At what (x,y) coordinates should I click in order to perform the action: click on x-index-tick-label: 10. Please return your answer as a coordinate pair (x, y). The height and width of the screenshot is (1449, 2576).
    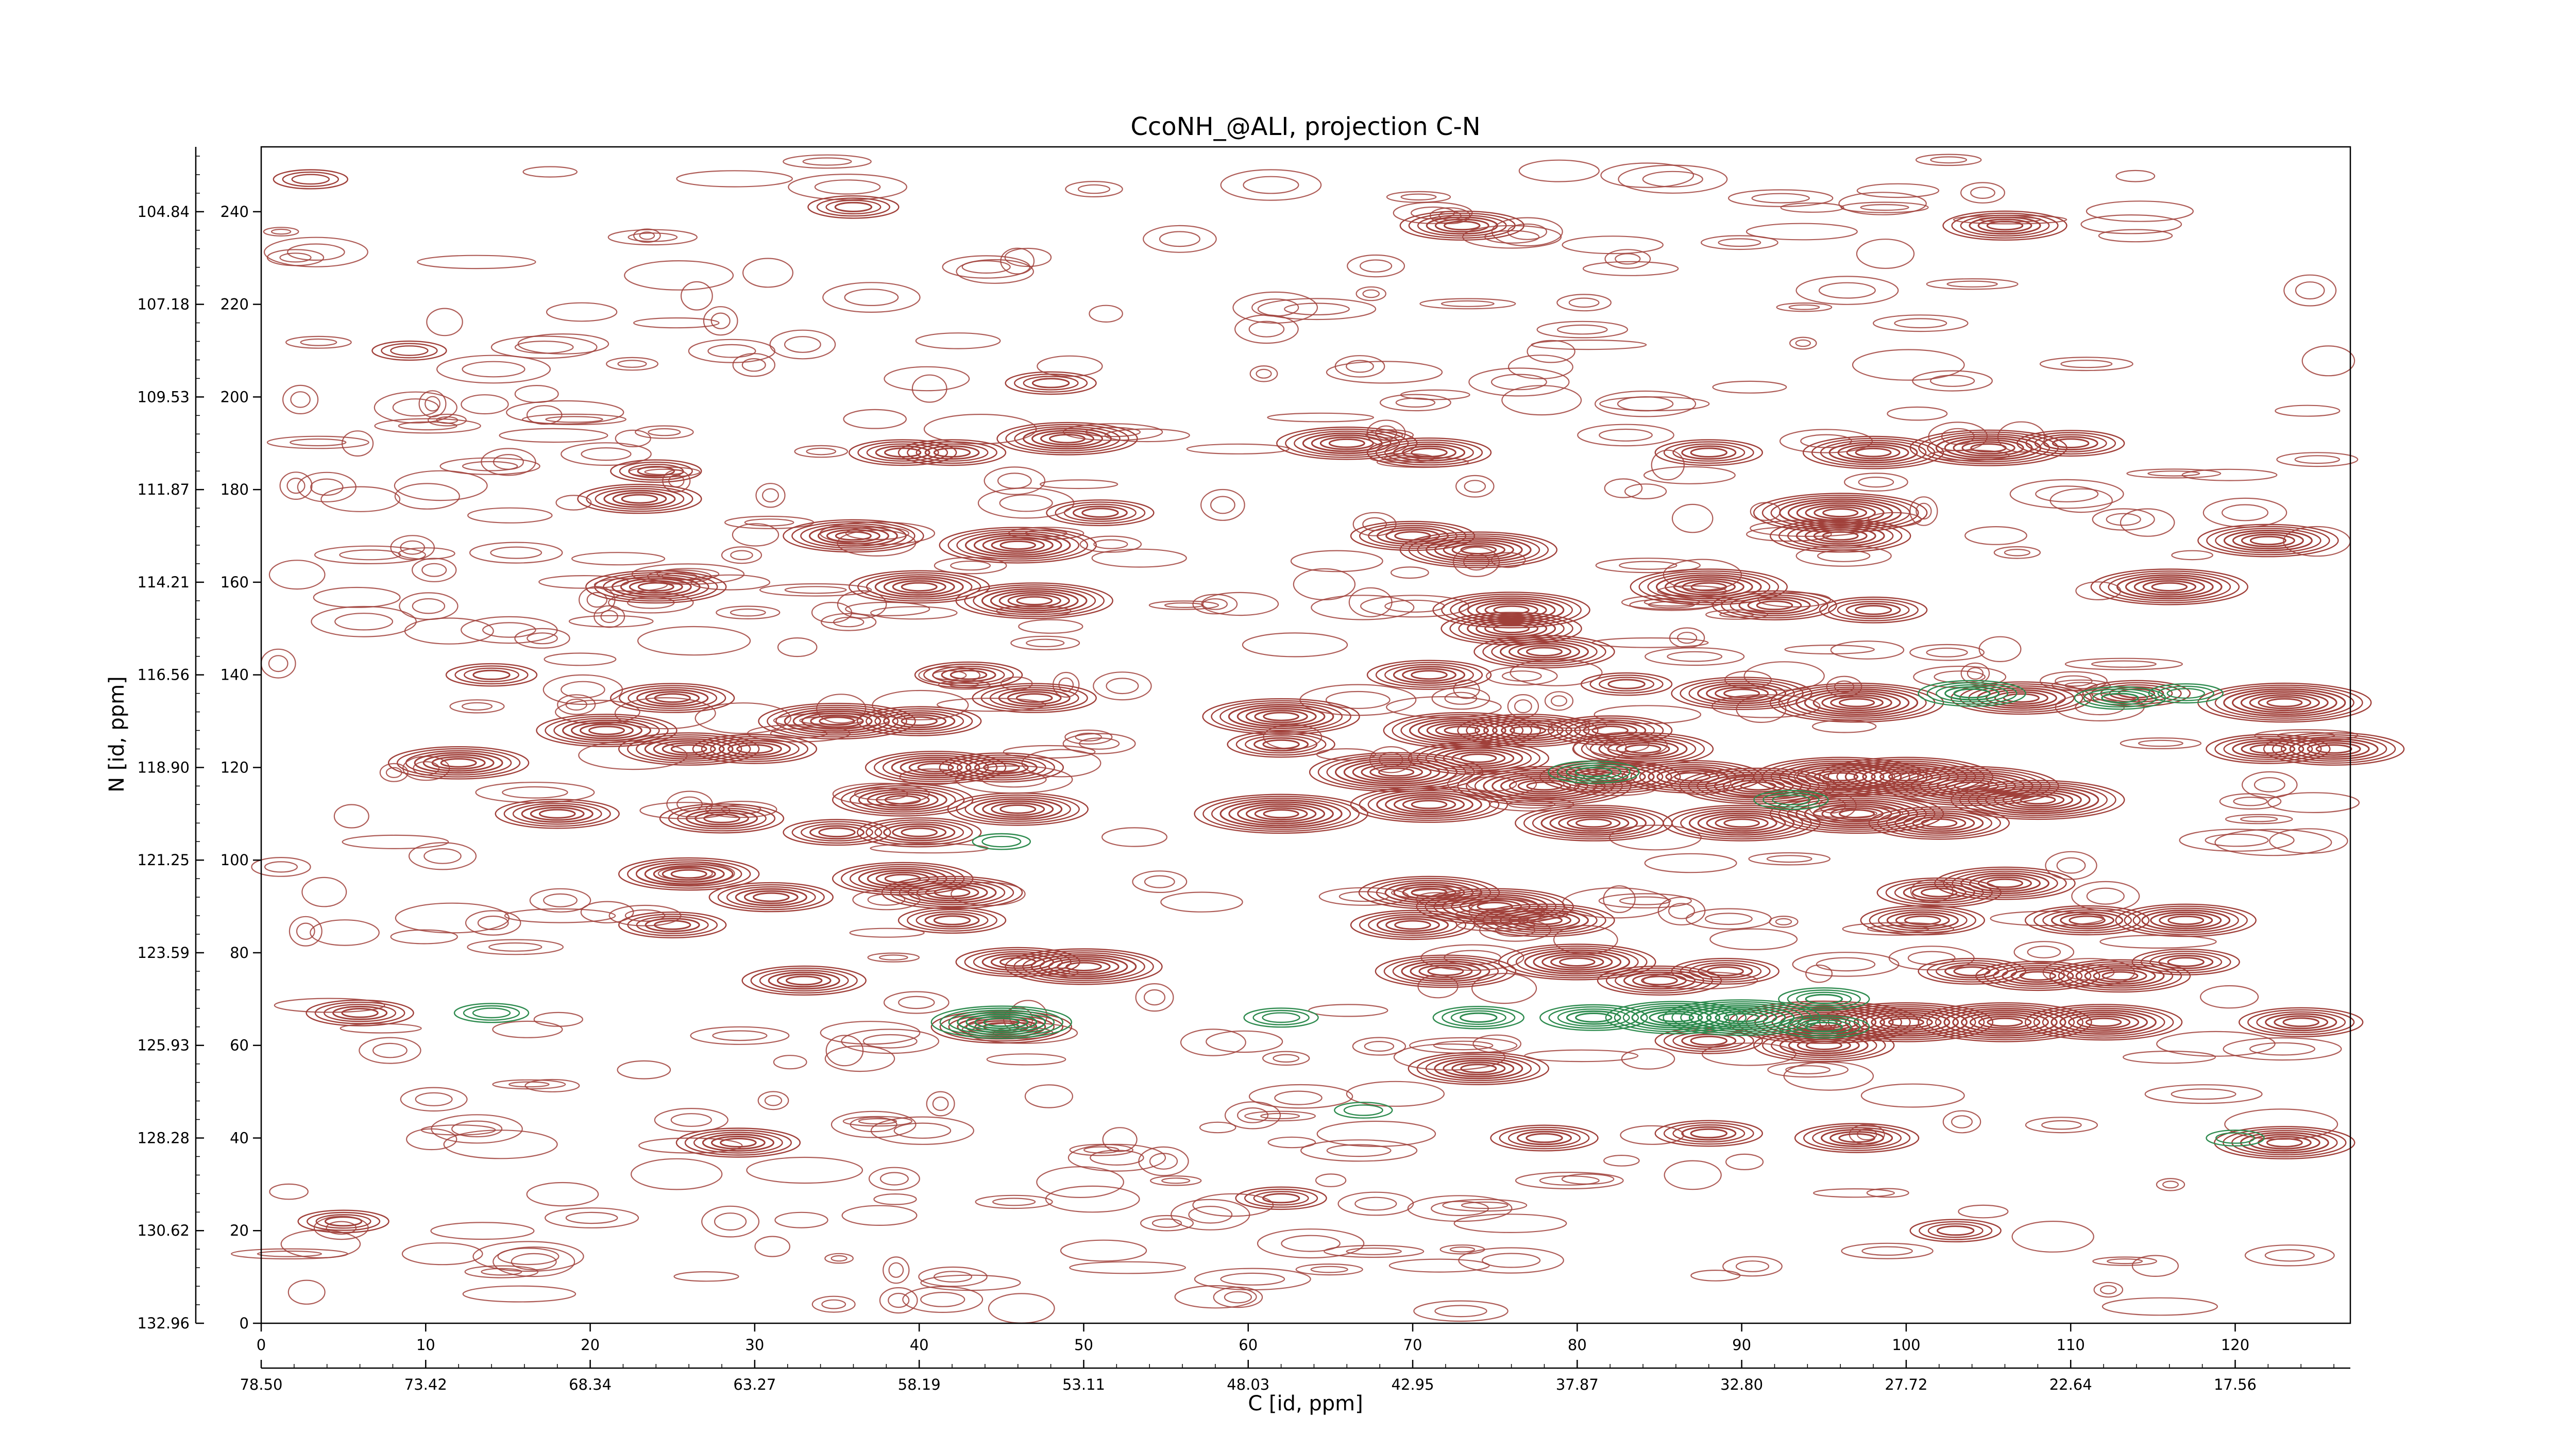
    Looking at the image, I should click on (425, 1345).